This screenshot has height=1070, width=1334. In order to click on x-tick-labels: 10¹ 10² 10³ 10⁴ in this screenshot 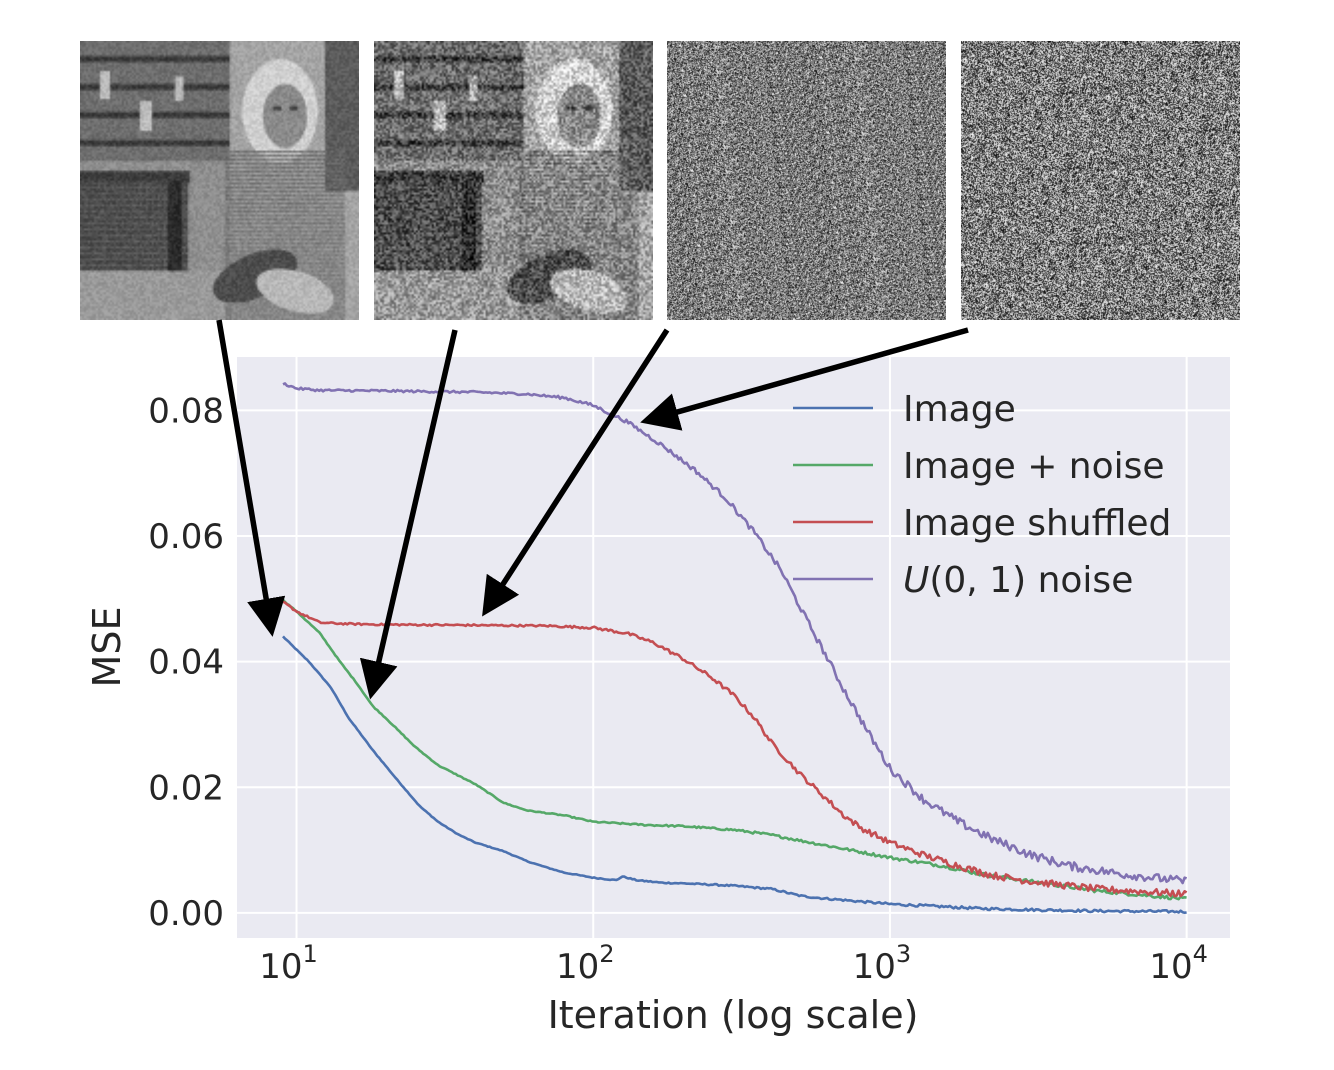, I will do `click(733, 963)`.